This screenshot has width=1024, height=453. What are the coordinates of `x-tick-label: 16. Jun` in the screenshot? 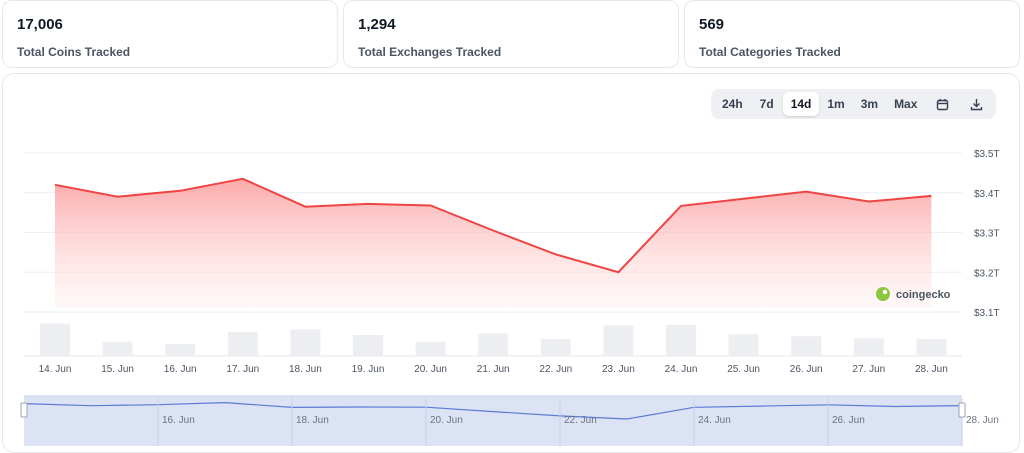 It's located at (180, 369).